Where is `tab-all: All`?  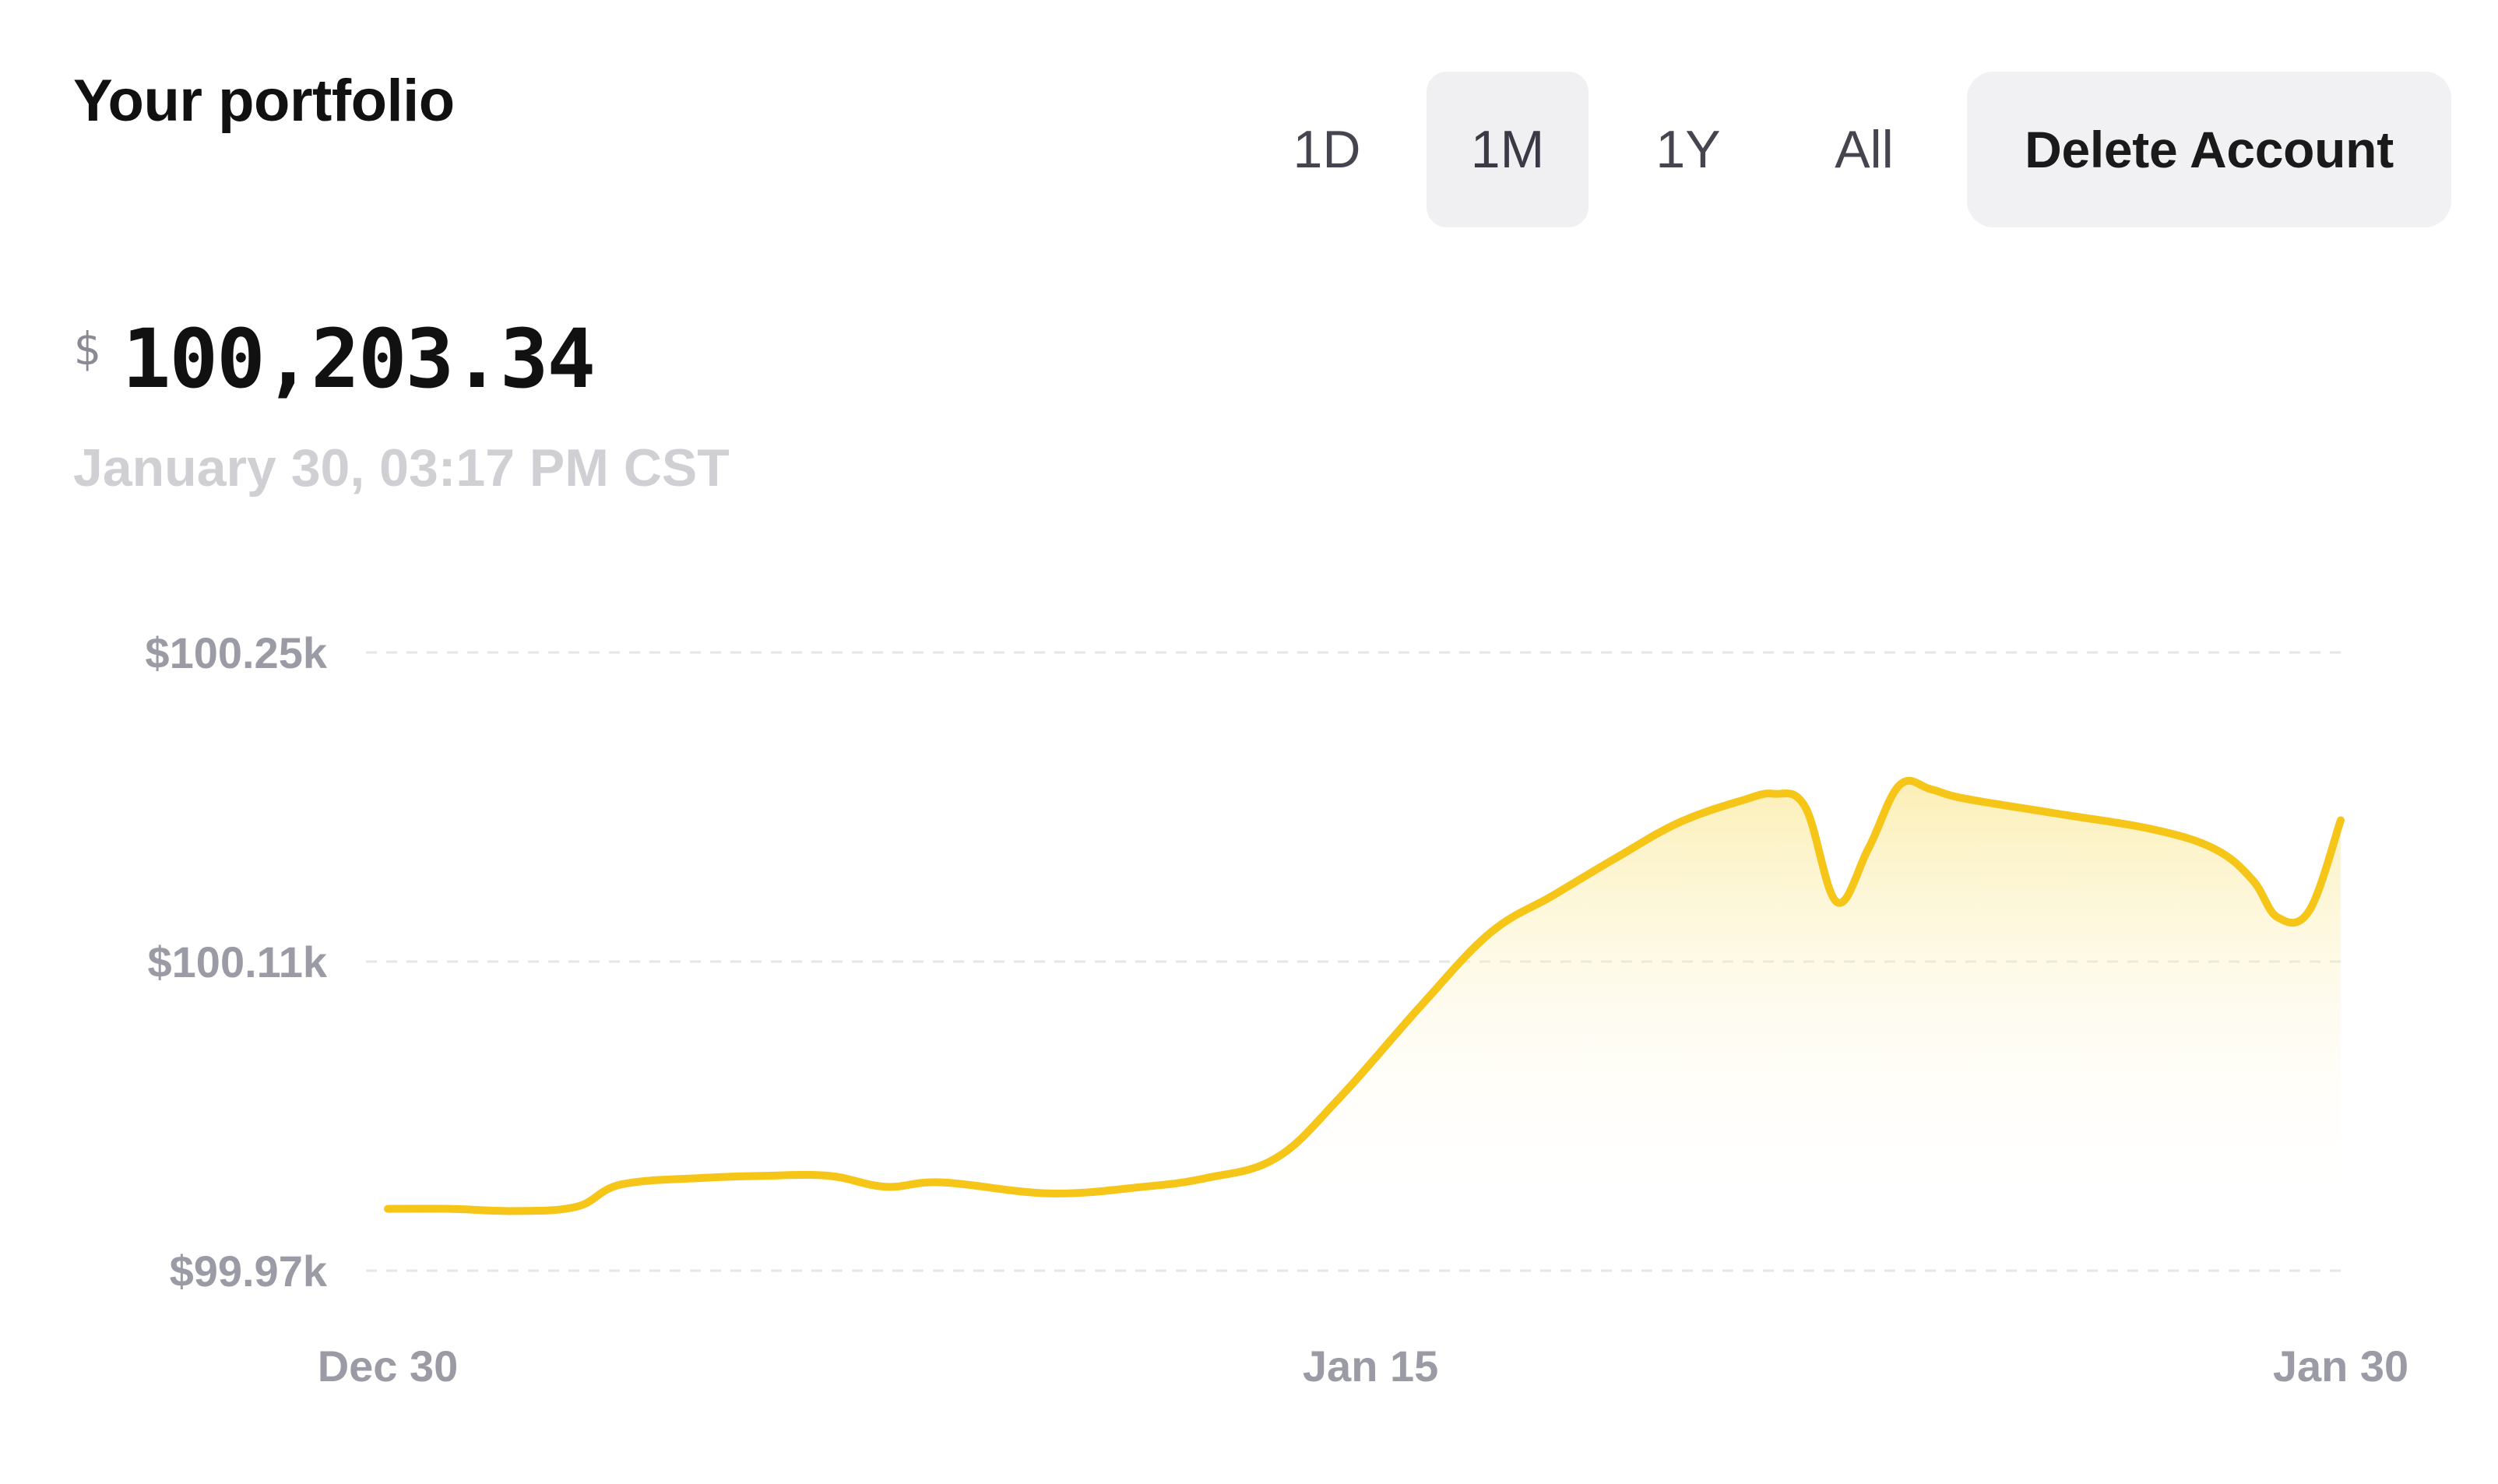 tab-all: All is located at coordinates (1864, 149).